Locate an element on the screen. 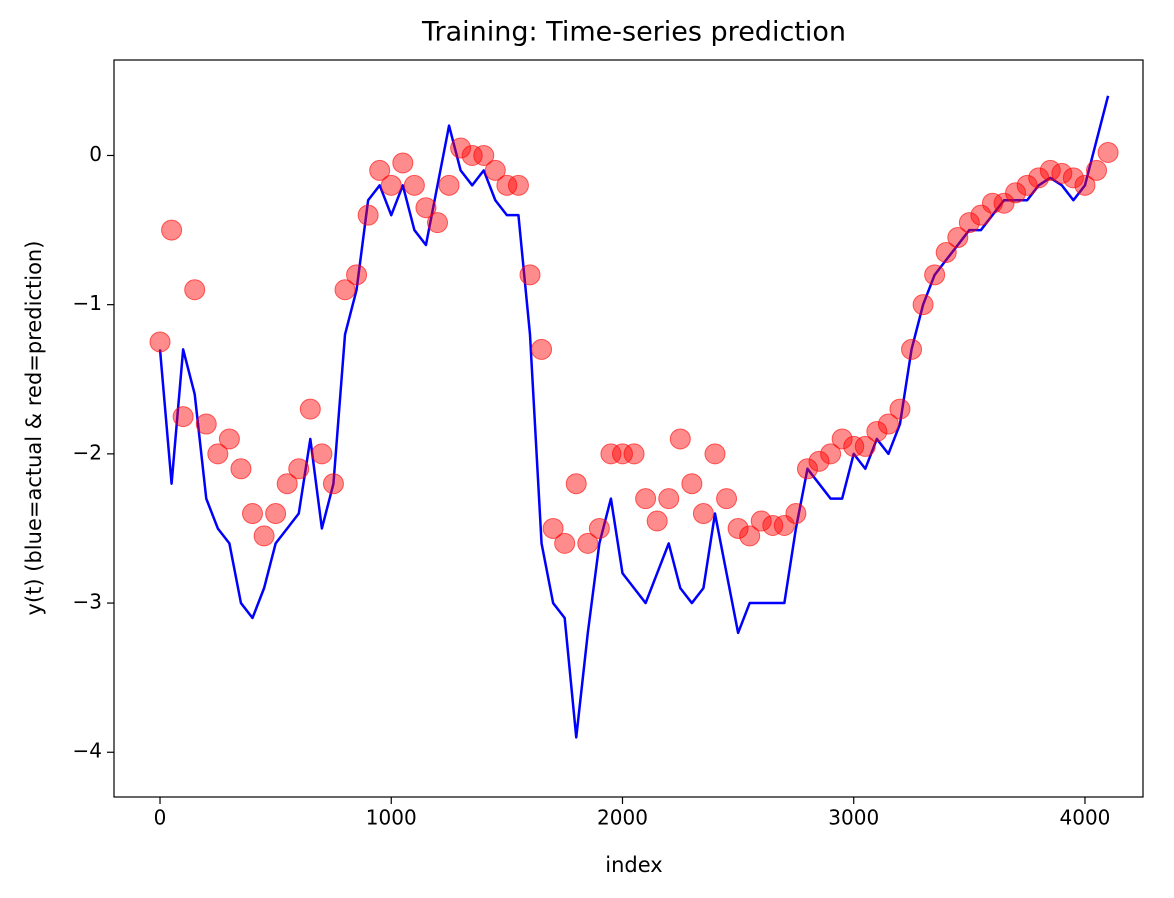 The width and height of the screenshot is (1174, 898). y-axis-label: y(t) (blue=actual & red=prediction) is located at coordinates (34, 428).